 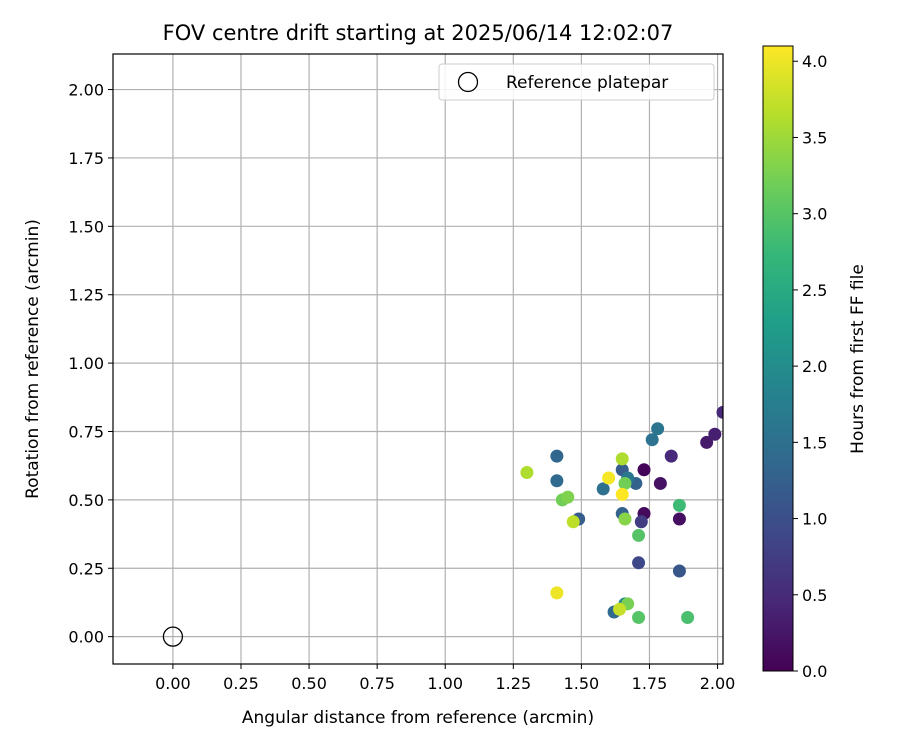 I want to click on x-tick-label: 2.00, so click(x=718, y=683).